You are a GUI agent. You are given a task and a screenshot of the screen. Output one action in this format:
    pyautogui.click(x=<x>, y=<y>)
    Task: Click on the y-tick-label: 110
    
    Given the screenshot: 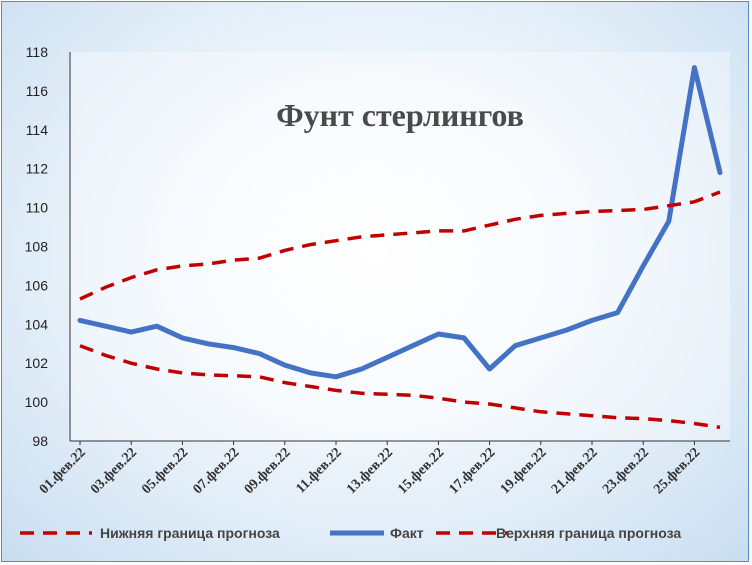 What is the action you would take?
    pyautogui.click(x=37, y=208)
    